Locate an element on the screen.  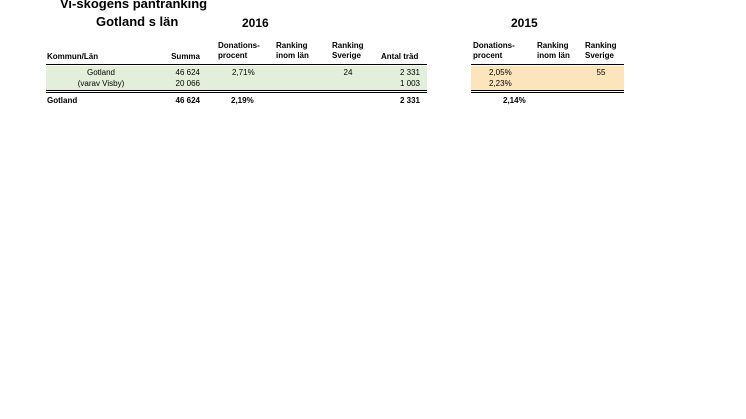
row1-ranking-sverige: 24 is located at coordinates (348, 72).